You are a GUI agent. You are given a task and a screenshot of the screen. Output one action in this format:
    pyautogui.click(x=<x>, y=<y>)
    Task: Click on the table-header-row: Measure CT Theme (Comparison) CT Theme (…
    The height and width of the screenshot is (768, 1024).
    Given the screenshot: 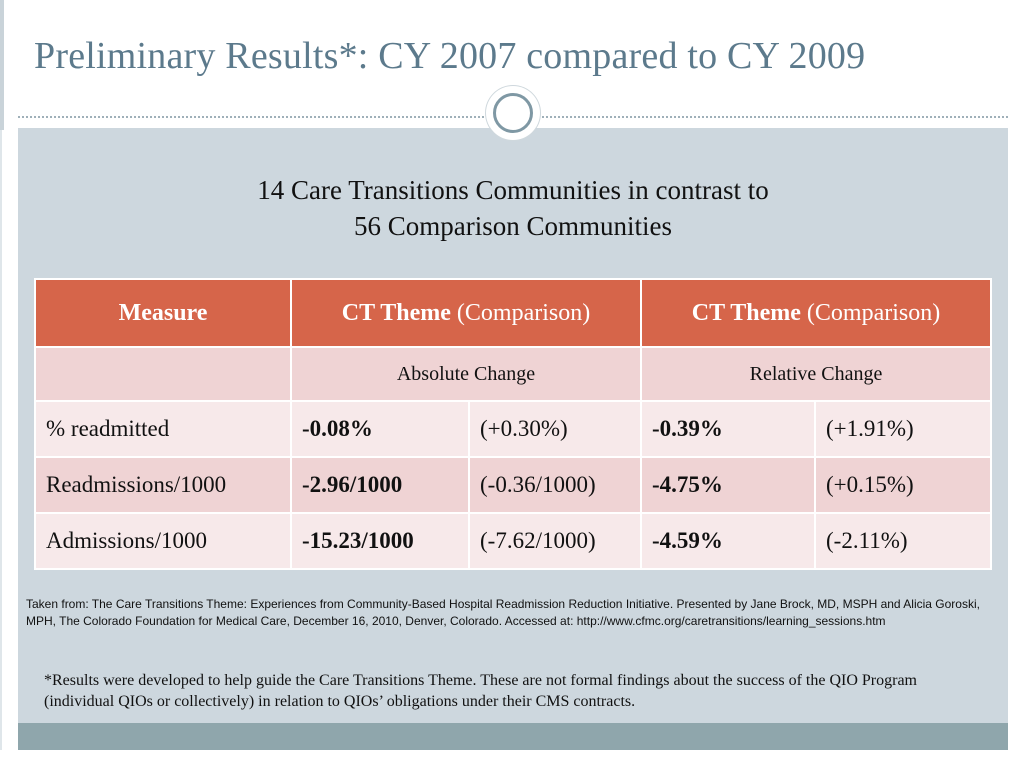 What is the action you would take?
    pyautogui.click(x=513, y=313)
    